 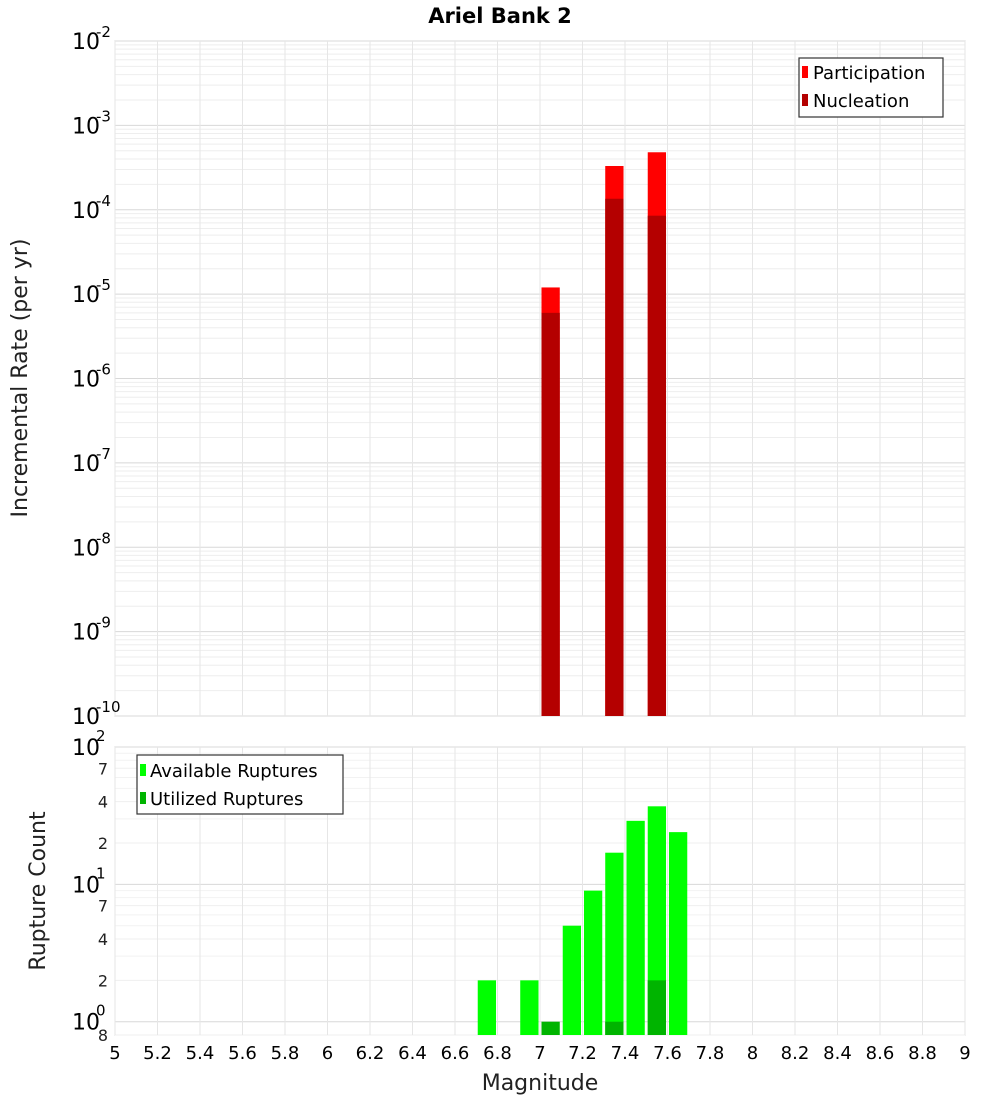 What do you see at coordinates (242, 1053) in the screenshot?
I see `x-tick-label: 5.6` at bounding box center [242, 1053].